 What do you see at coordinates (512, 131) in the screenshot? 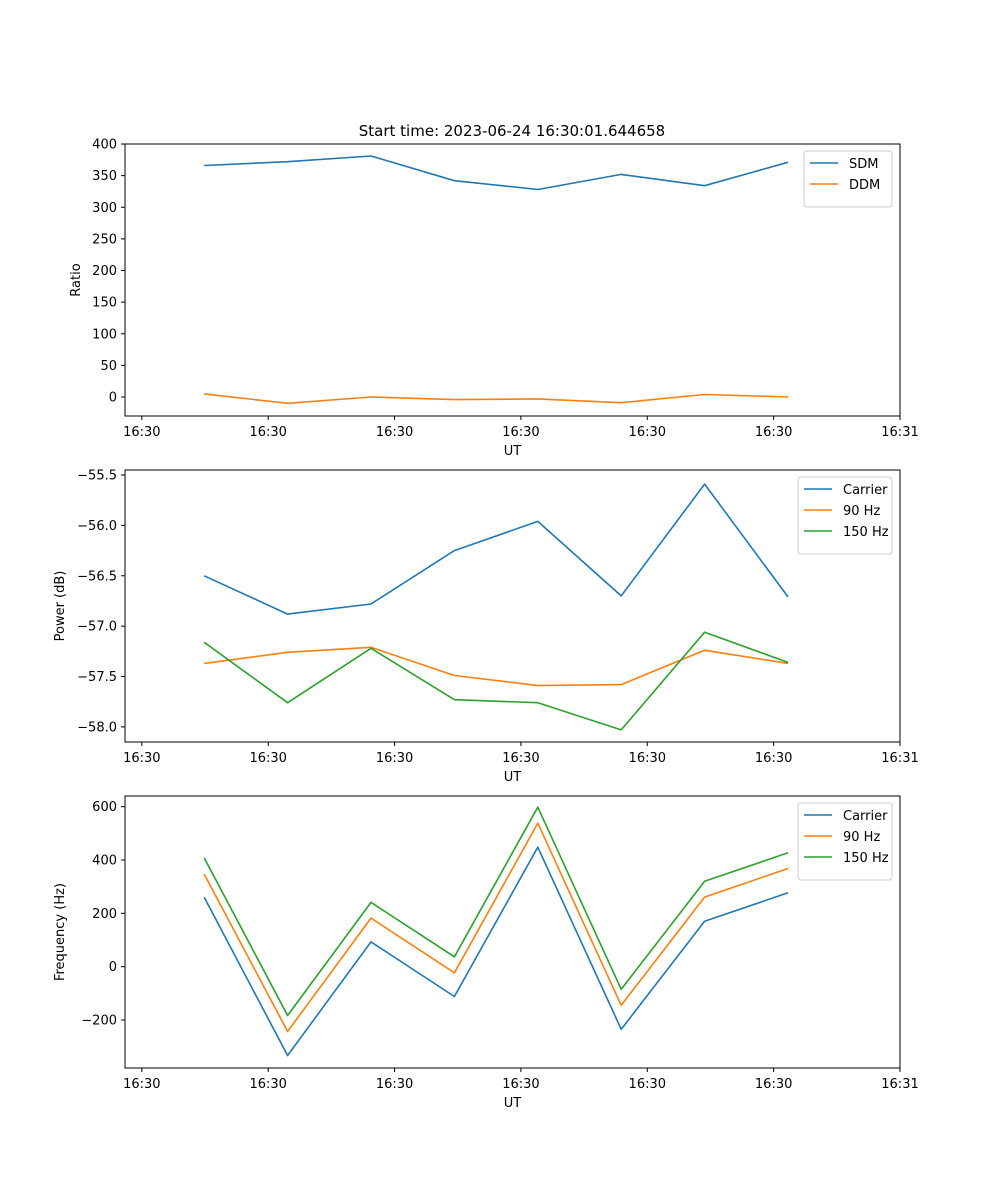
I see `chart-title: Start time: 2023-06-24 16:30:01.644658` at bounding box center [512, 131].